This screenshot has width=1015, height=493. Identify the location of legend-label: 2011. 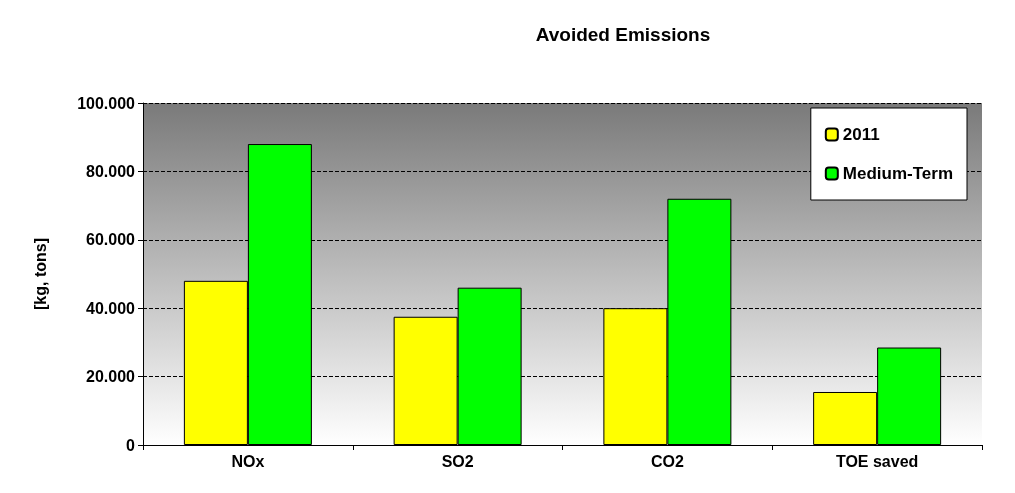
(861, 134).